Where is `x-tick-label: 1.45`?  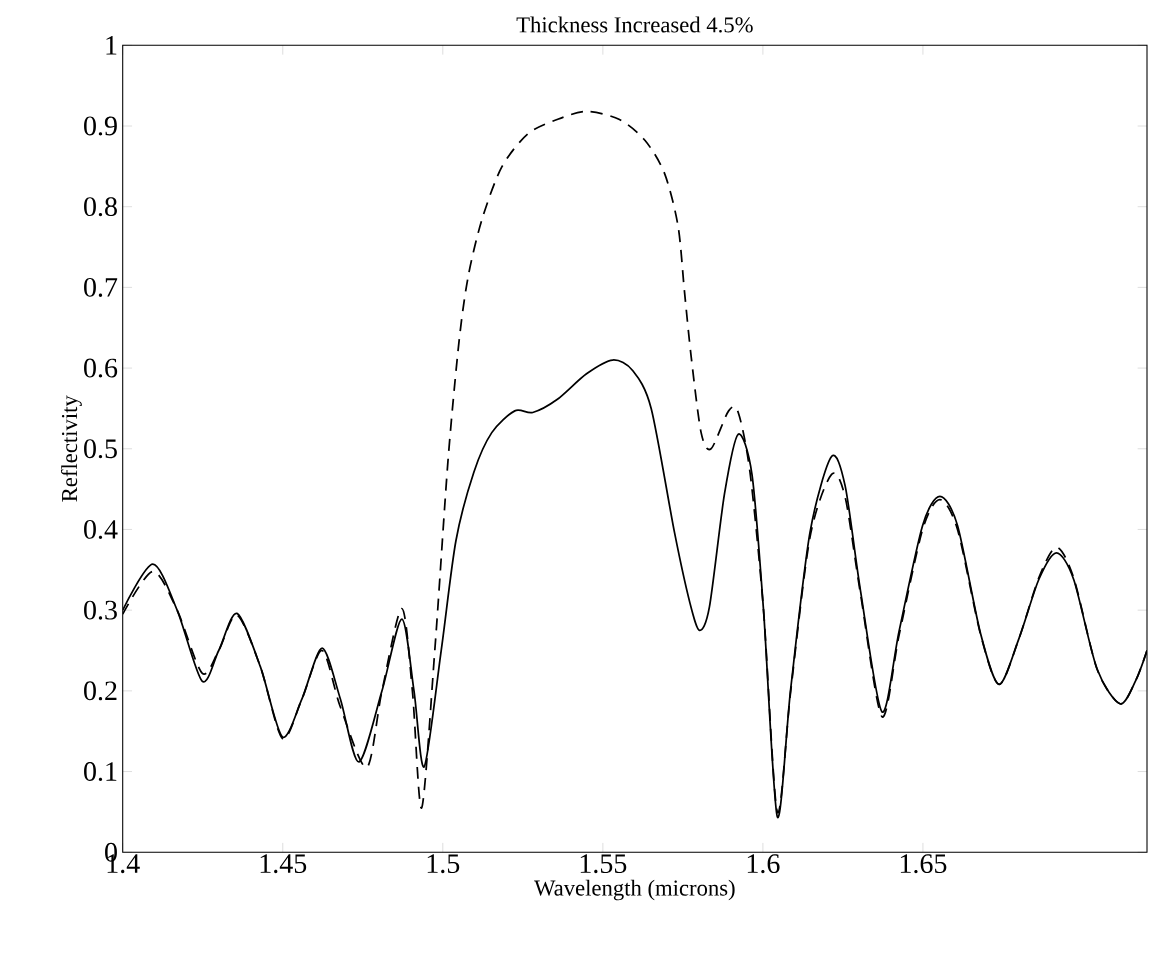
x-tick-label: 1.45 is located at coordinates (283, 864).